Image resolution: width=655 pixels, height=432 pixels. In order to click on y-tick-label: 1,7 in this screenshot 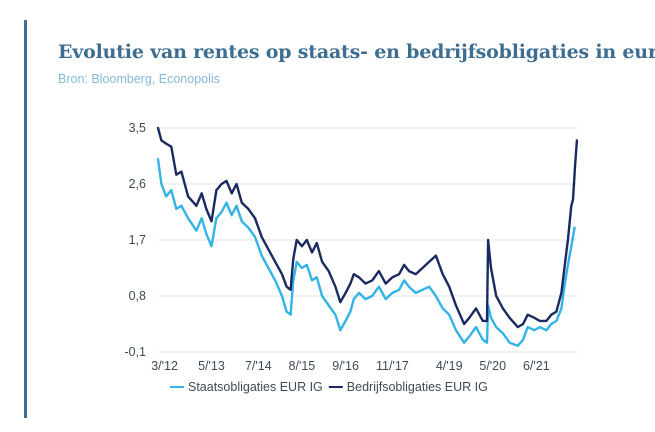, I will do `click(137, 240)`.